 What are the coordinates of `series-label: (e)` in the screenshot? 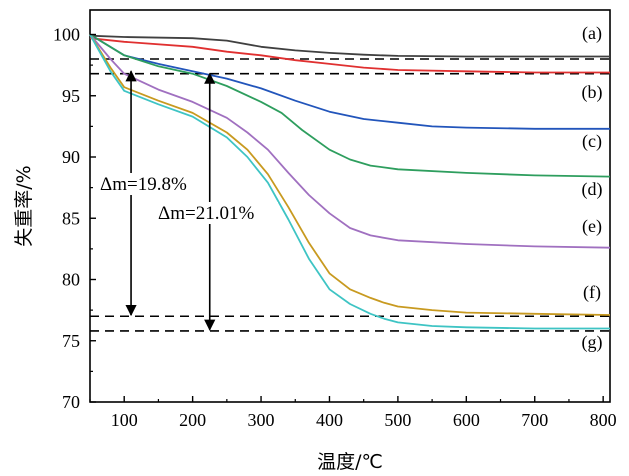 It's located at (592, 226).